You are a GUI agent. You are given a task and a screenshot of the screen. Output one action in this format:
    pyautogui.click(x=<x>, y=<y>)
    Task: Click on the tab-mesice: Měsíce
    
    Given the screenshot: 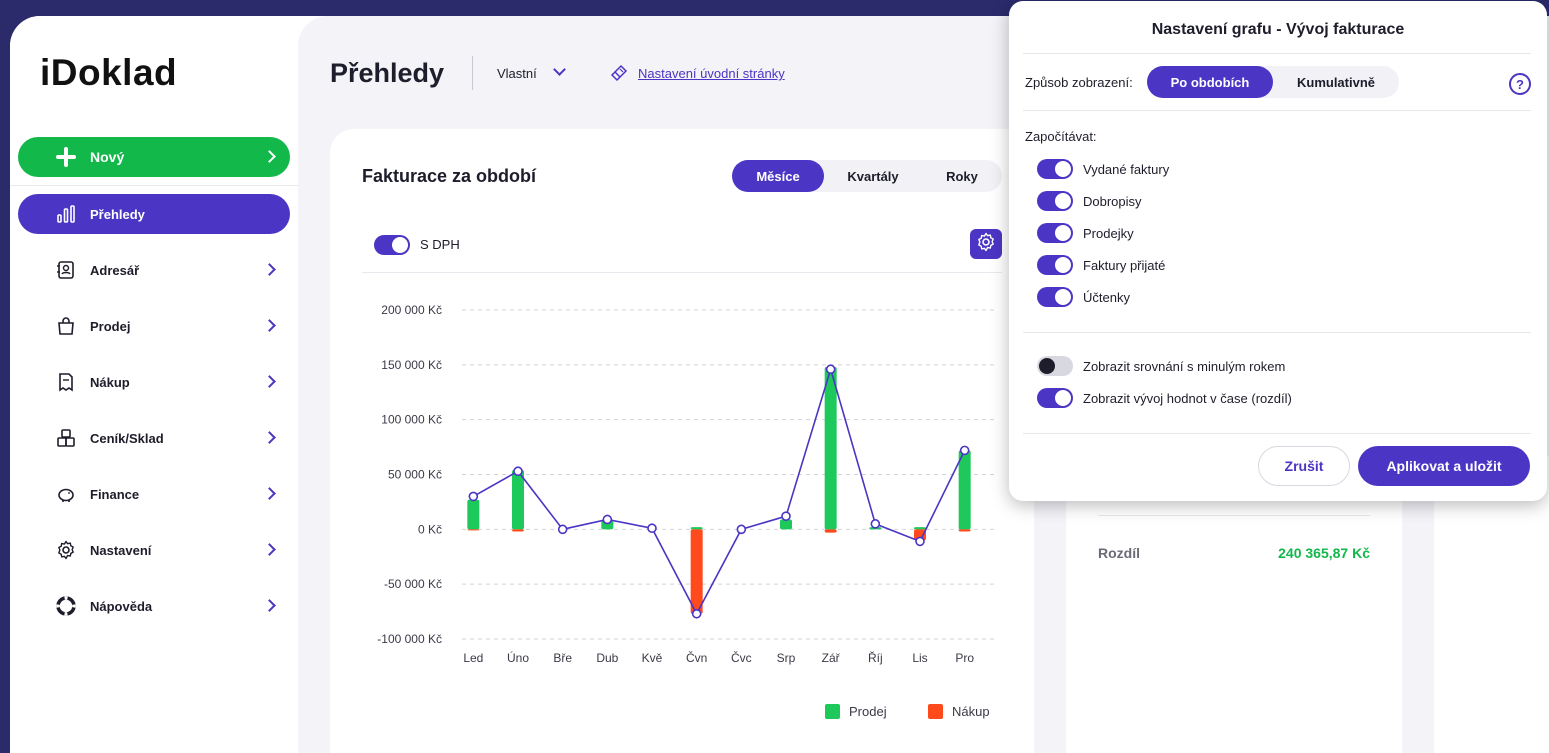 What is the action you would take?
    pyautogui.click(x=778, y=176)
    